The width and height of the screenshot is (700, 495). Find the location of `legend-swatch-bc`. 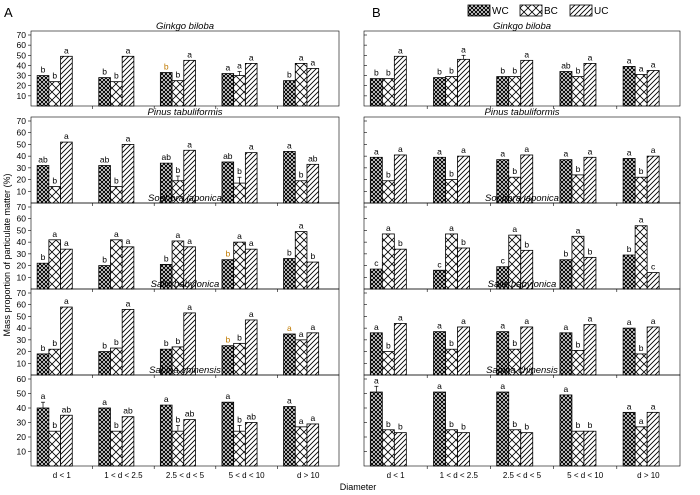

legend-swatch-bc is located at coordinates (531, 10).